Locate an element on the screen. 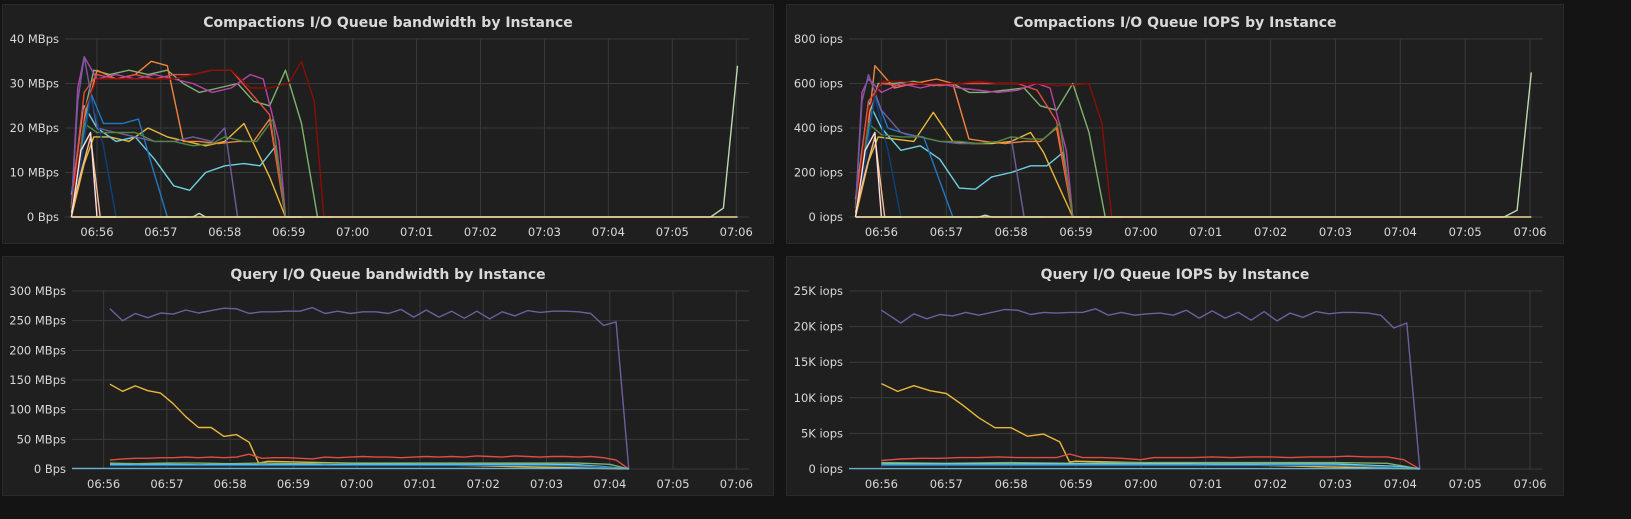  y-tick-label: 400 iops is located at coordinates (818, 128).